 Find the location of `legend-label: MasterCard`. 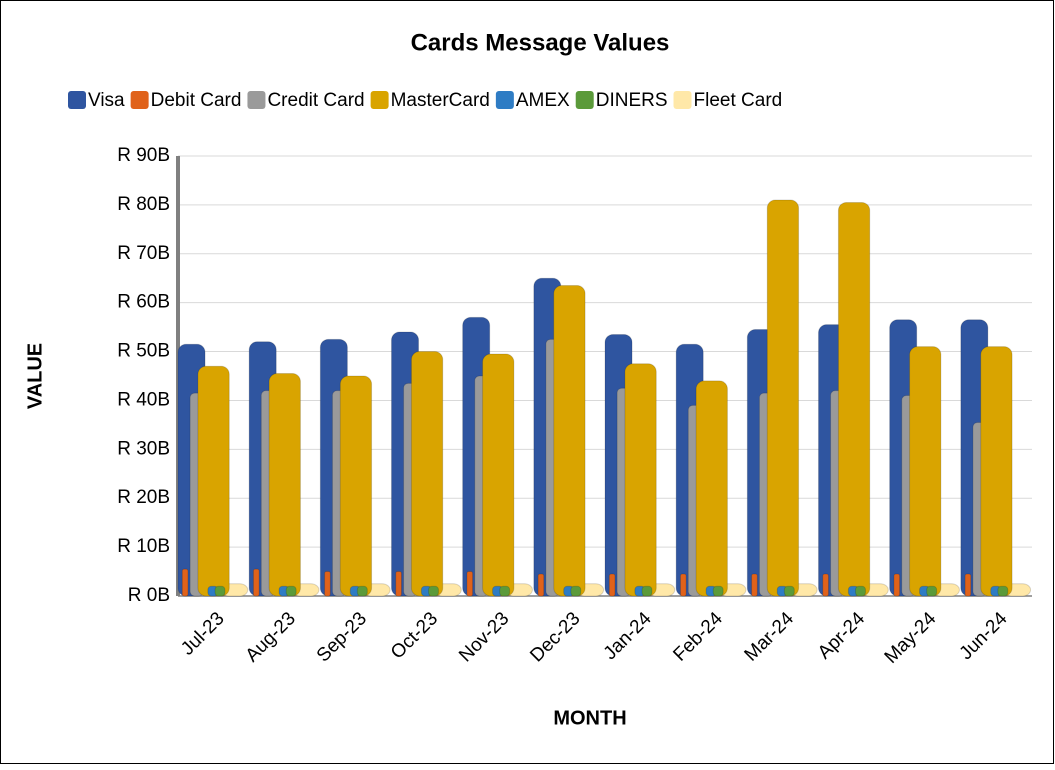

legend-label: MasterCard is located at coordinates (440, 100).